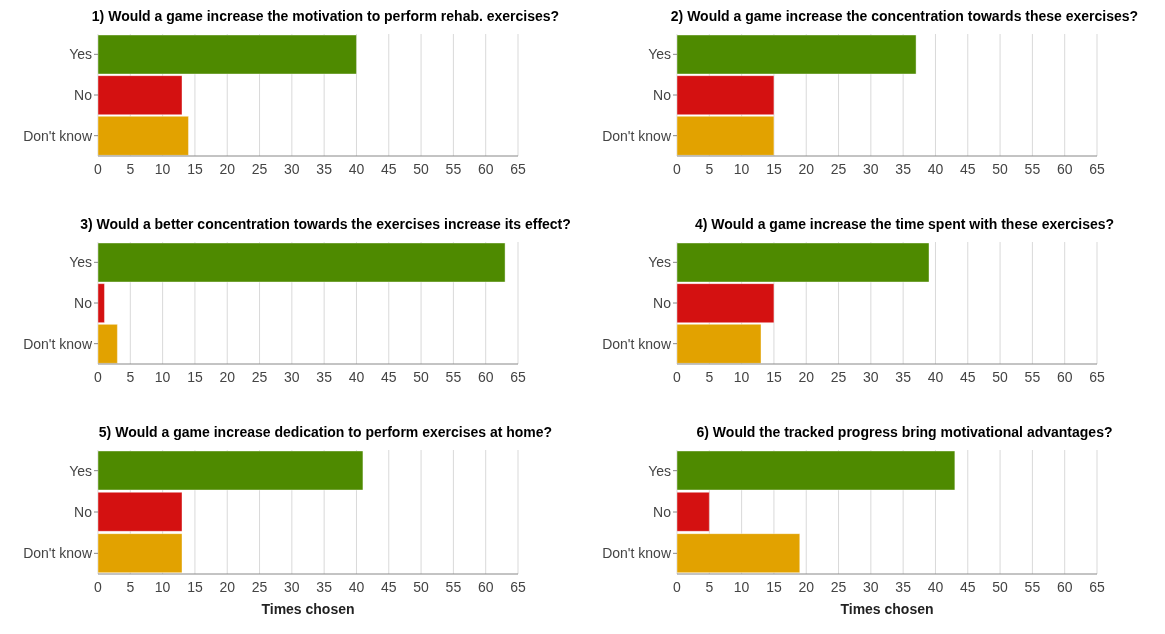 The width and height of the screenshot is (1165, 634). Describe the element at coordinates (904, 225) in the screenshot. I see `chart-title: 4) Would a game increase the time spent with these exercises?` at that location.